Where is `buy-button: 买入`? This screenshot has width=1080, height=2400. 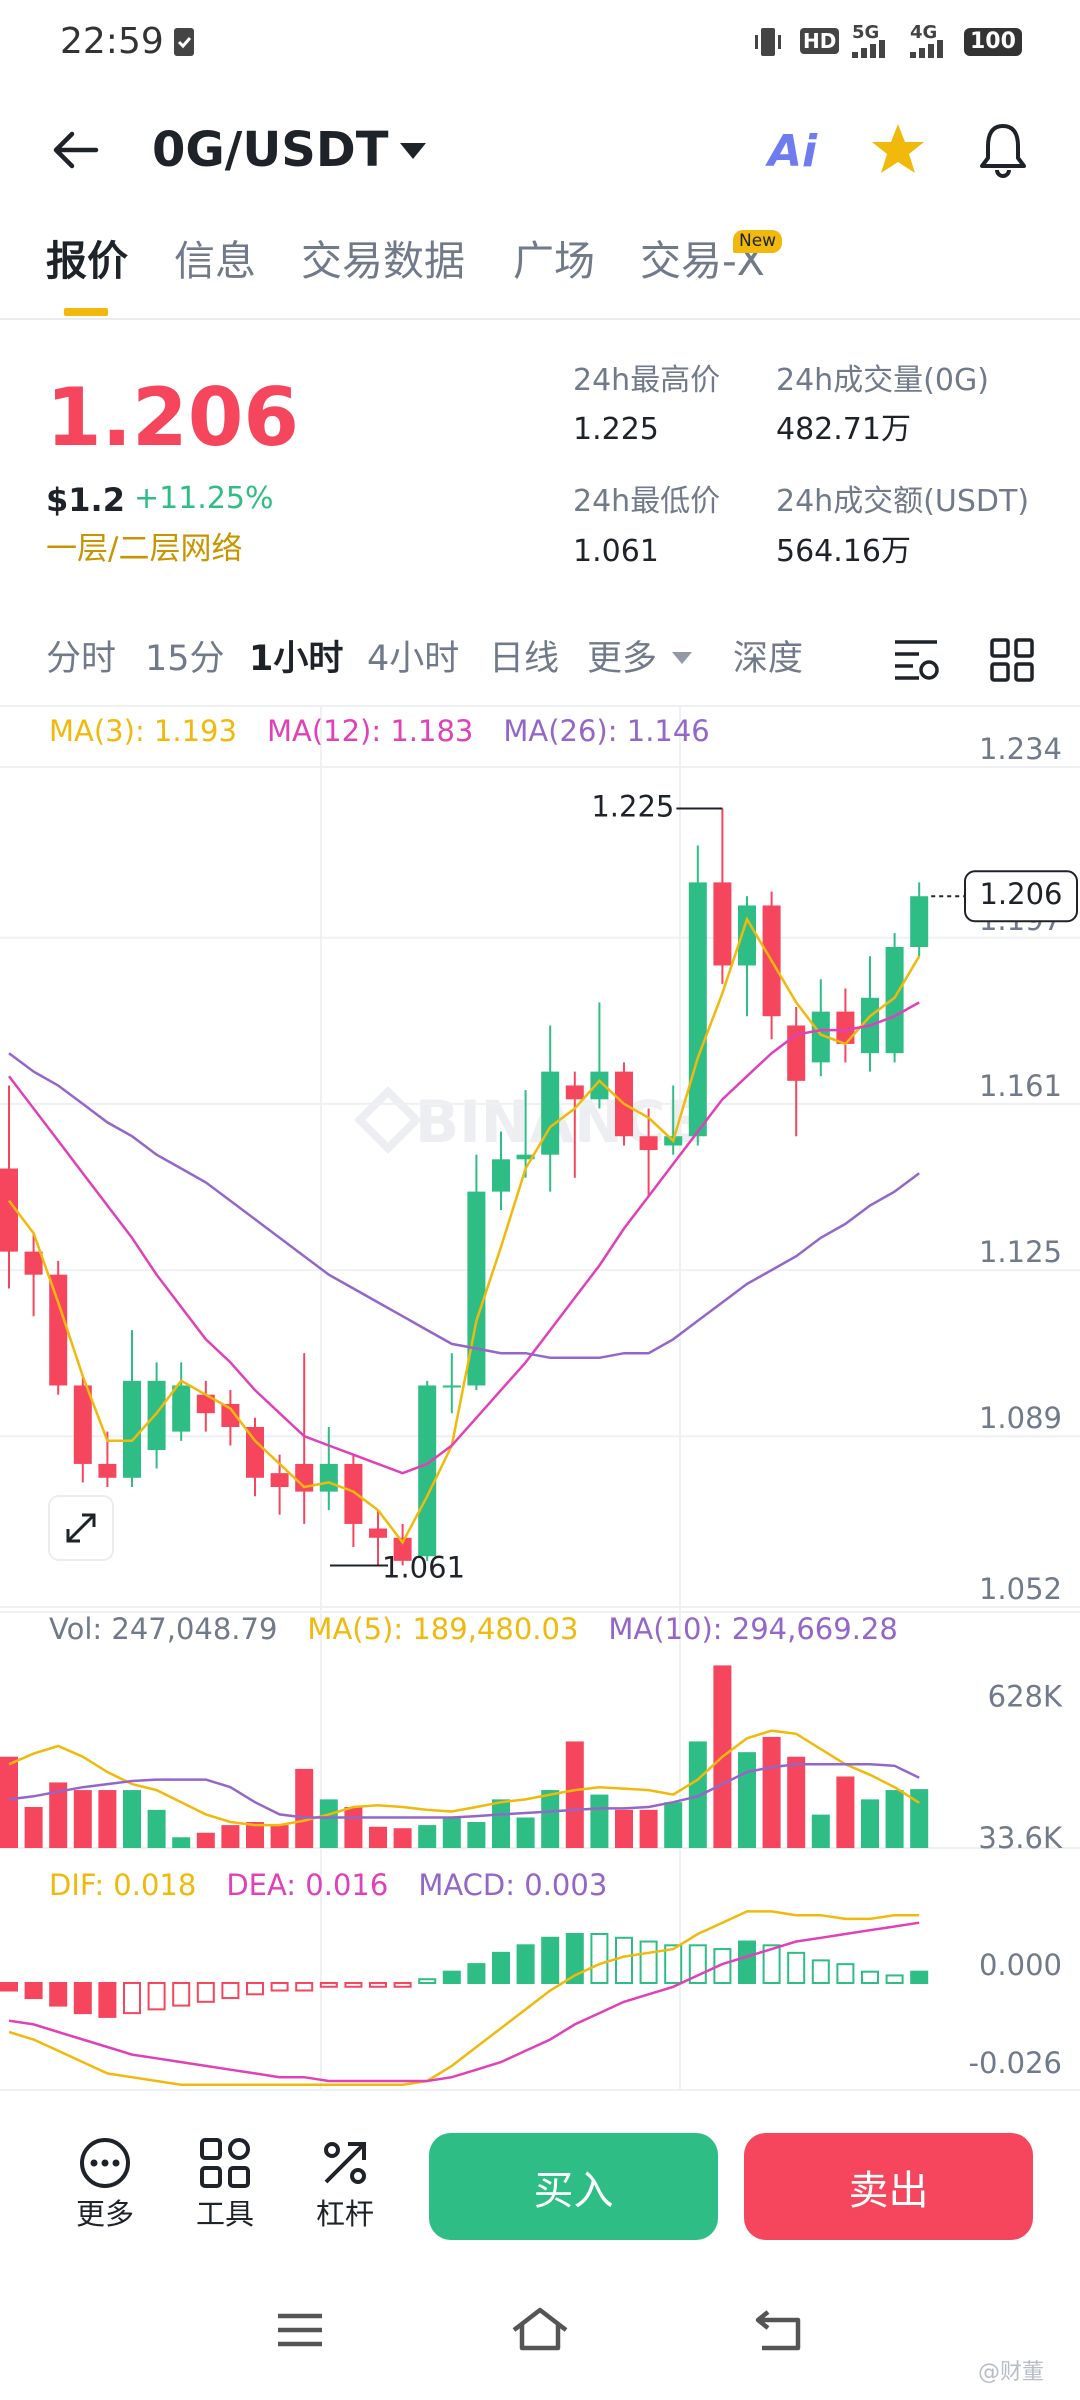
buy-button: 买入 is located at coordinates (573, 2186).